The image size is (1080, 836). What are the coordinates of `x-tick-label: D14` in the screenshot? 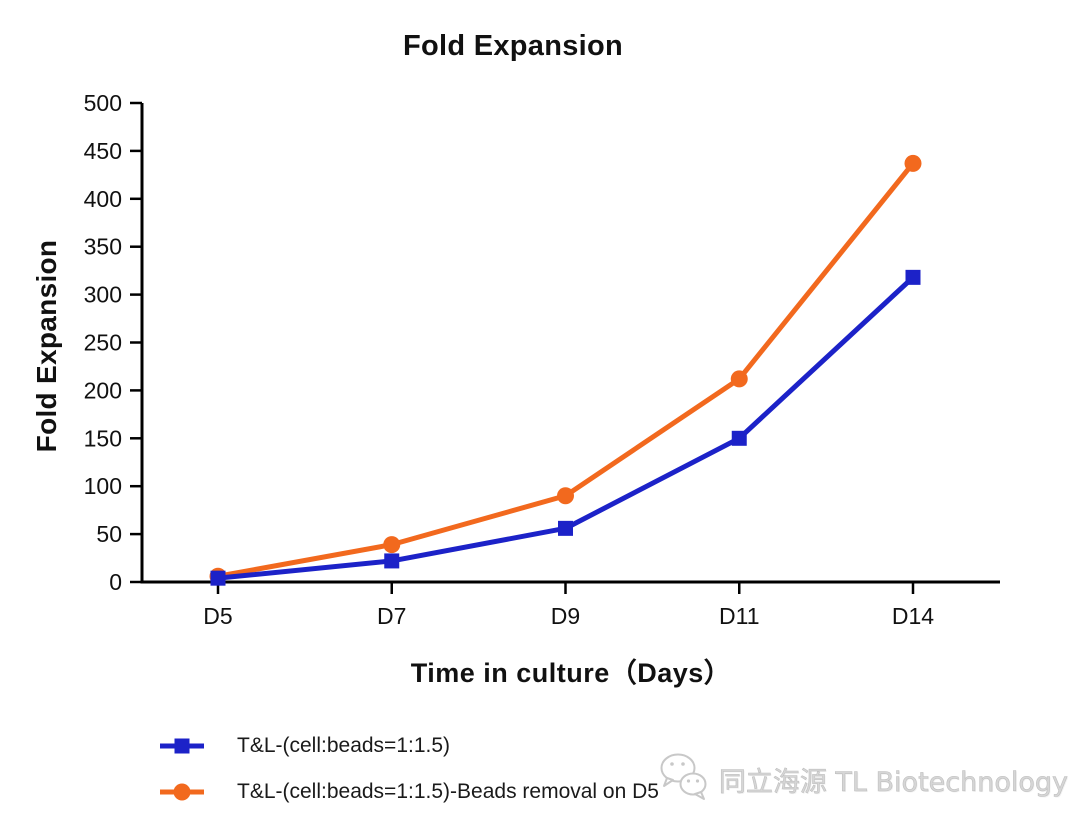 It's located at (913, 616).